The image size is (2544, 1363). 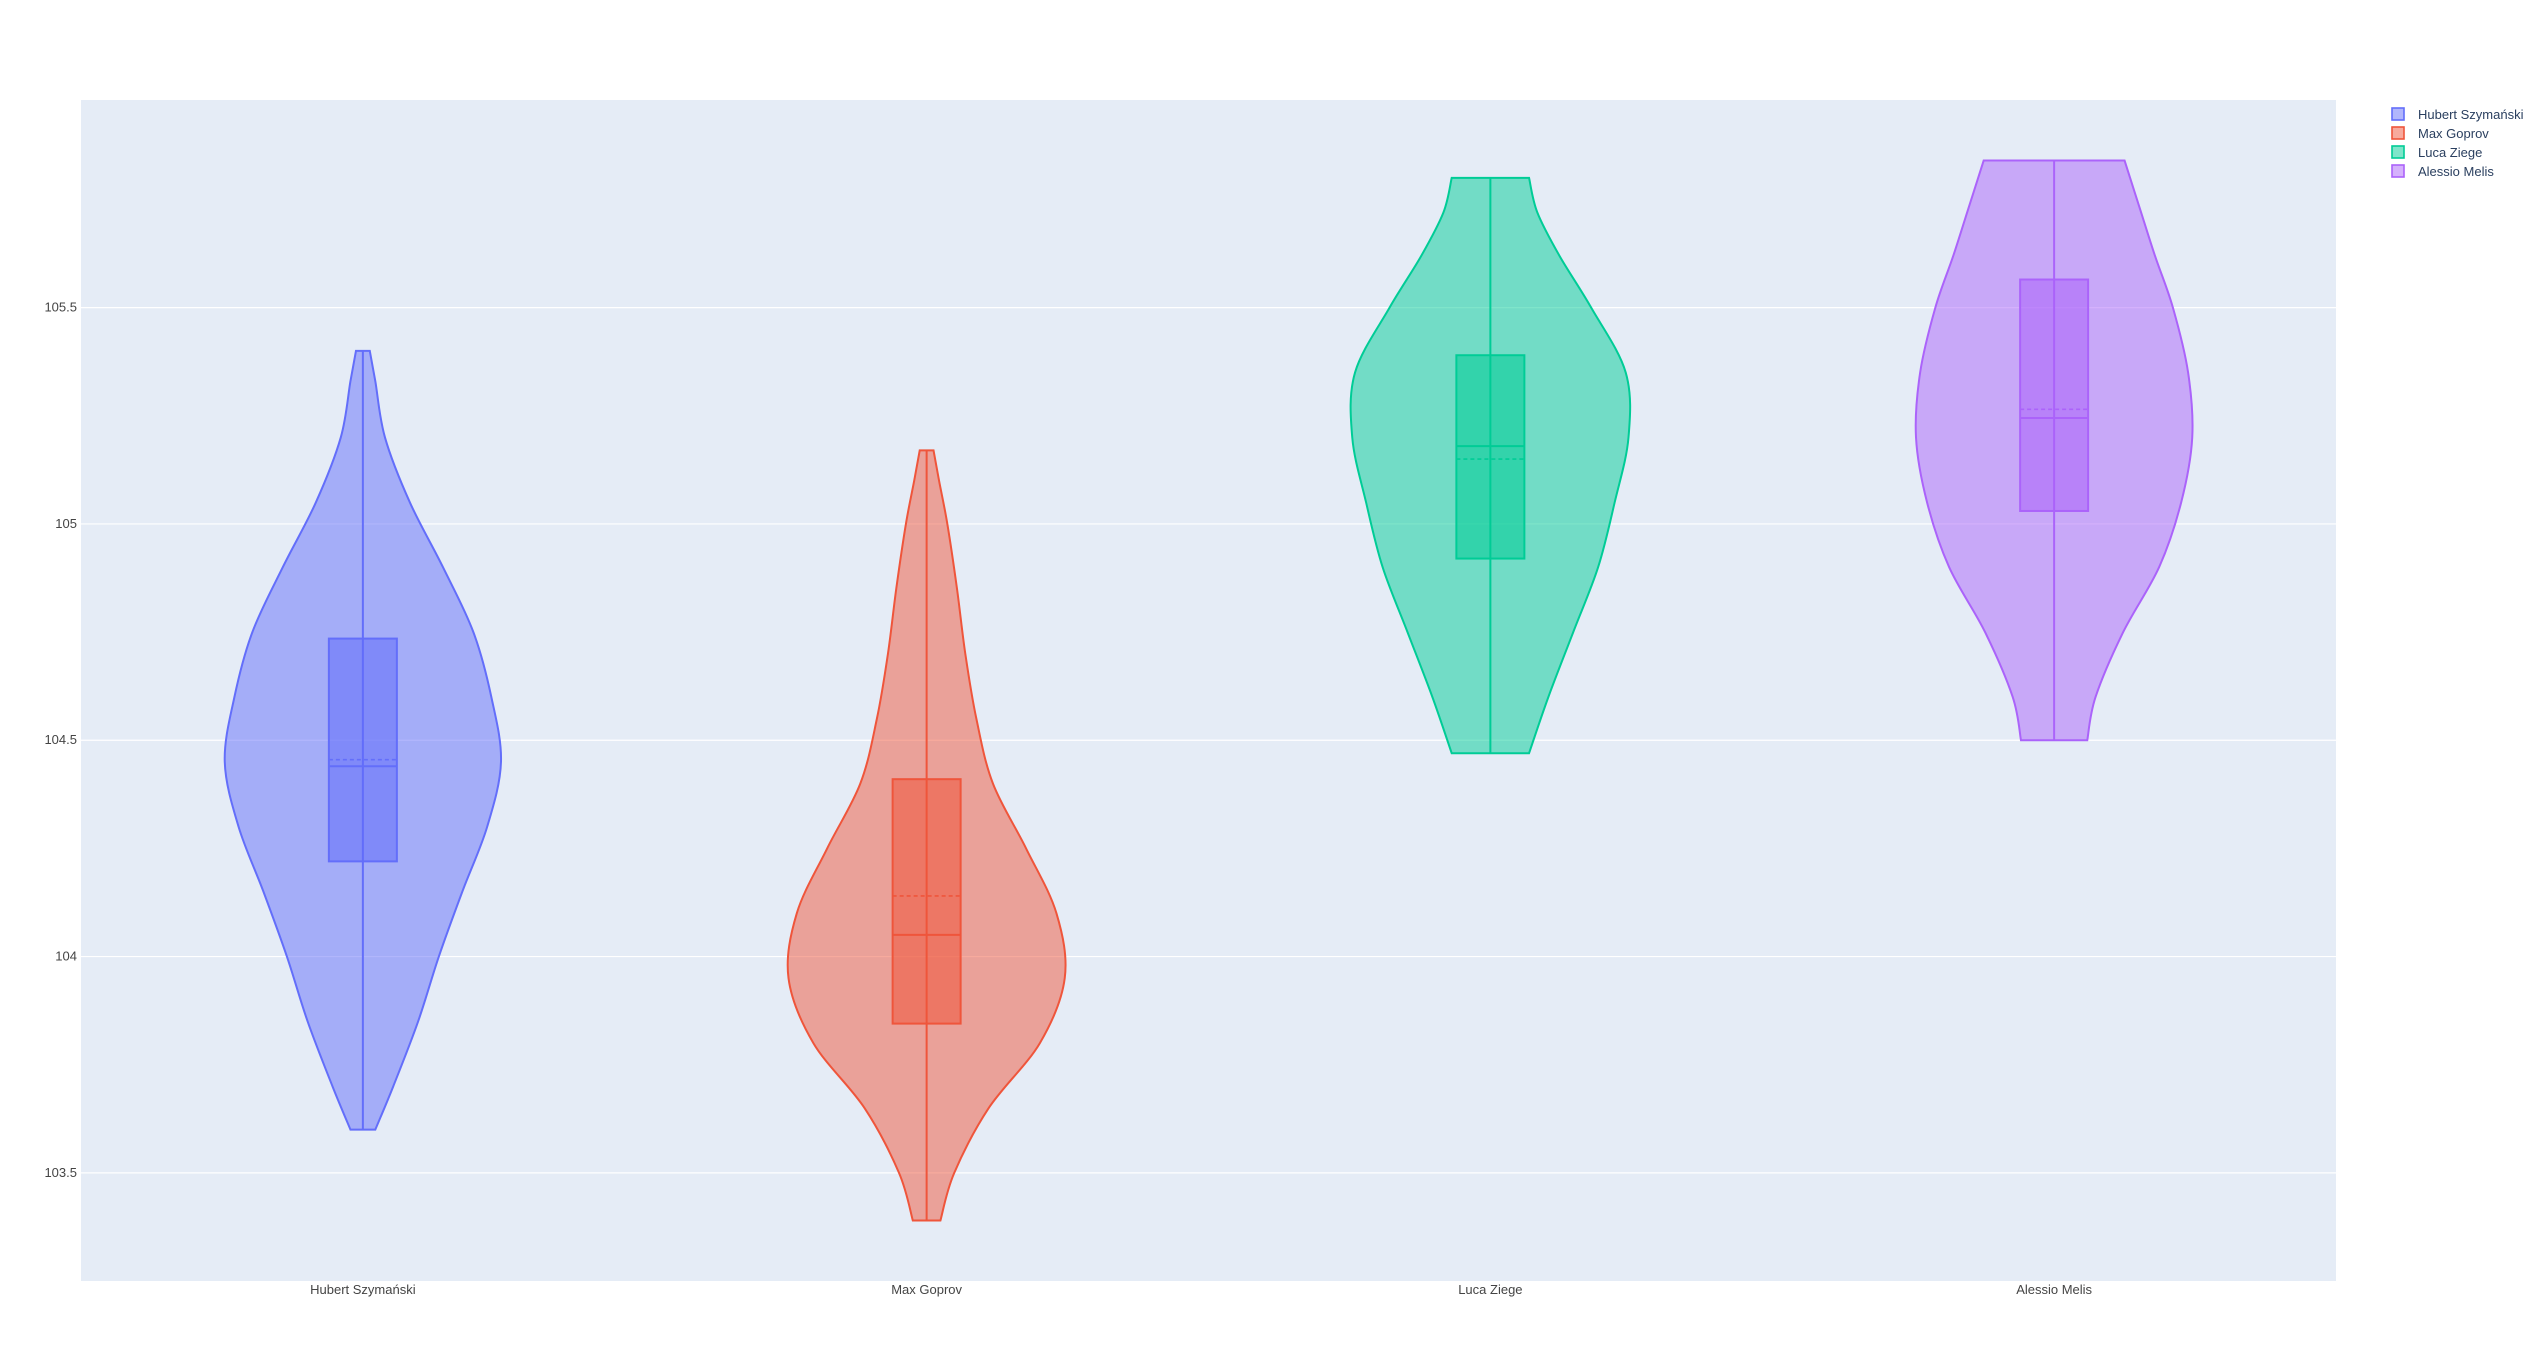 I want to click on legend-label: Luca Ziege, so click(x=2450, y=152).